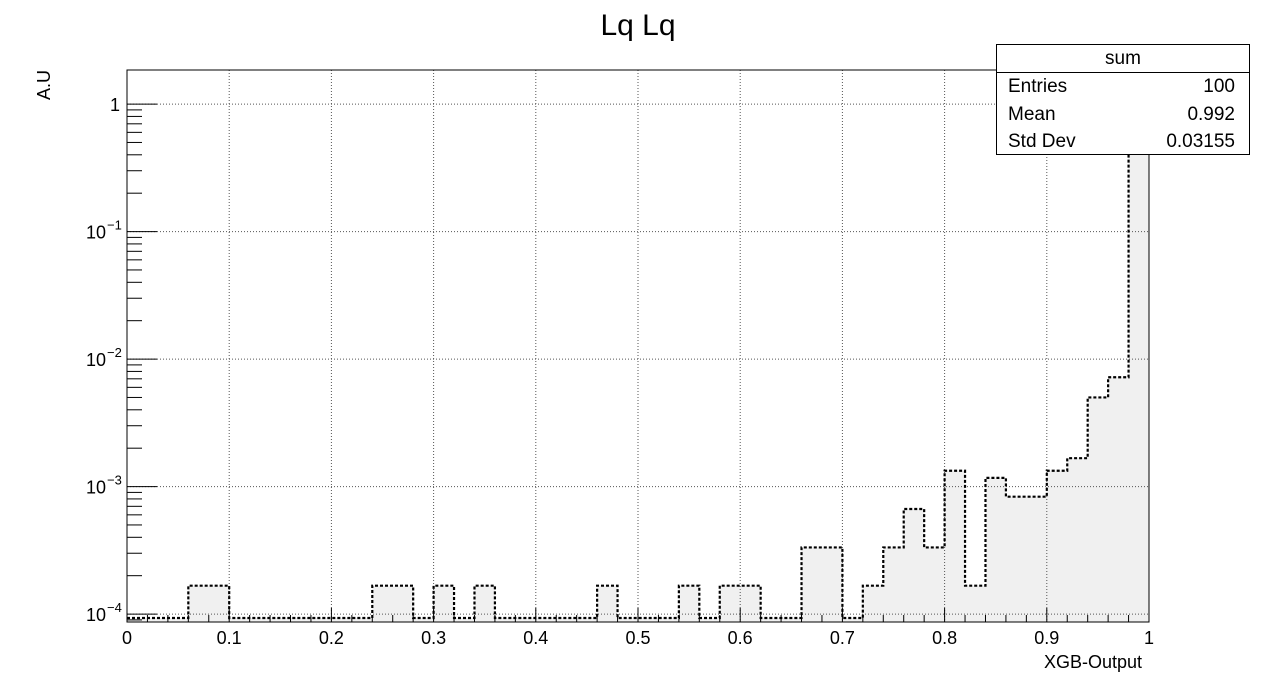 The width and height of the screenshot is (1276, 692). What do you see at coordinates (637, 638) in the screenshot?
I see `x-tick-label: 0.5` at bounding box center [637, 638].